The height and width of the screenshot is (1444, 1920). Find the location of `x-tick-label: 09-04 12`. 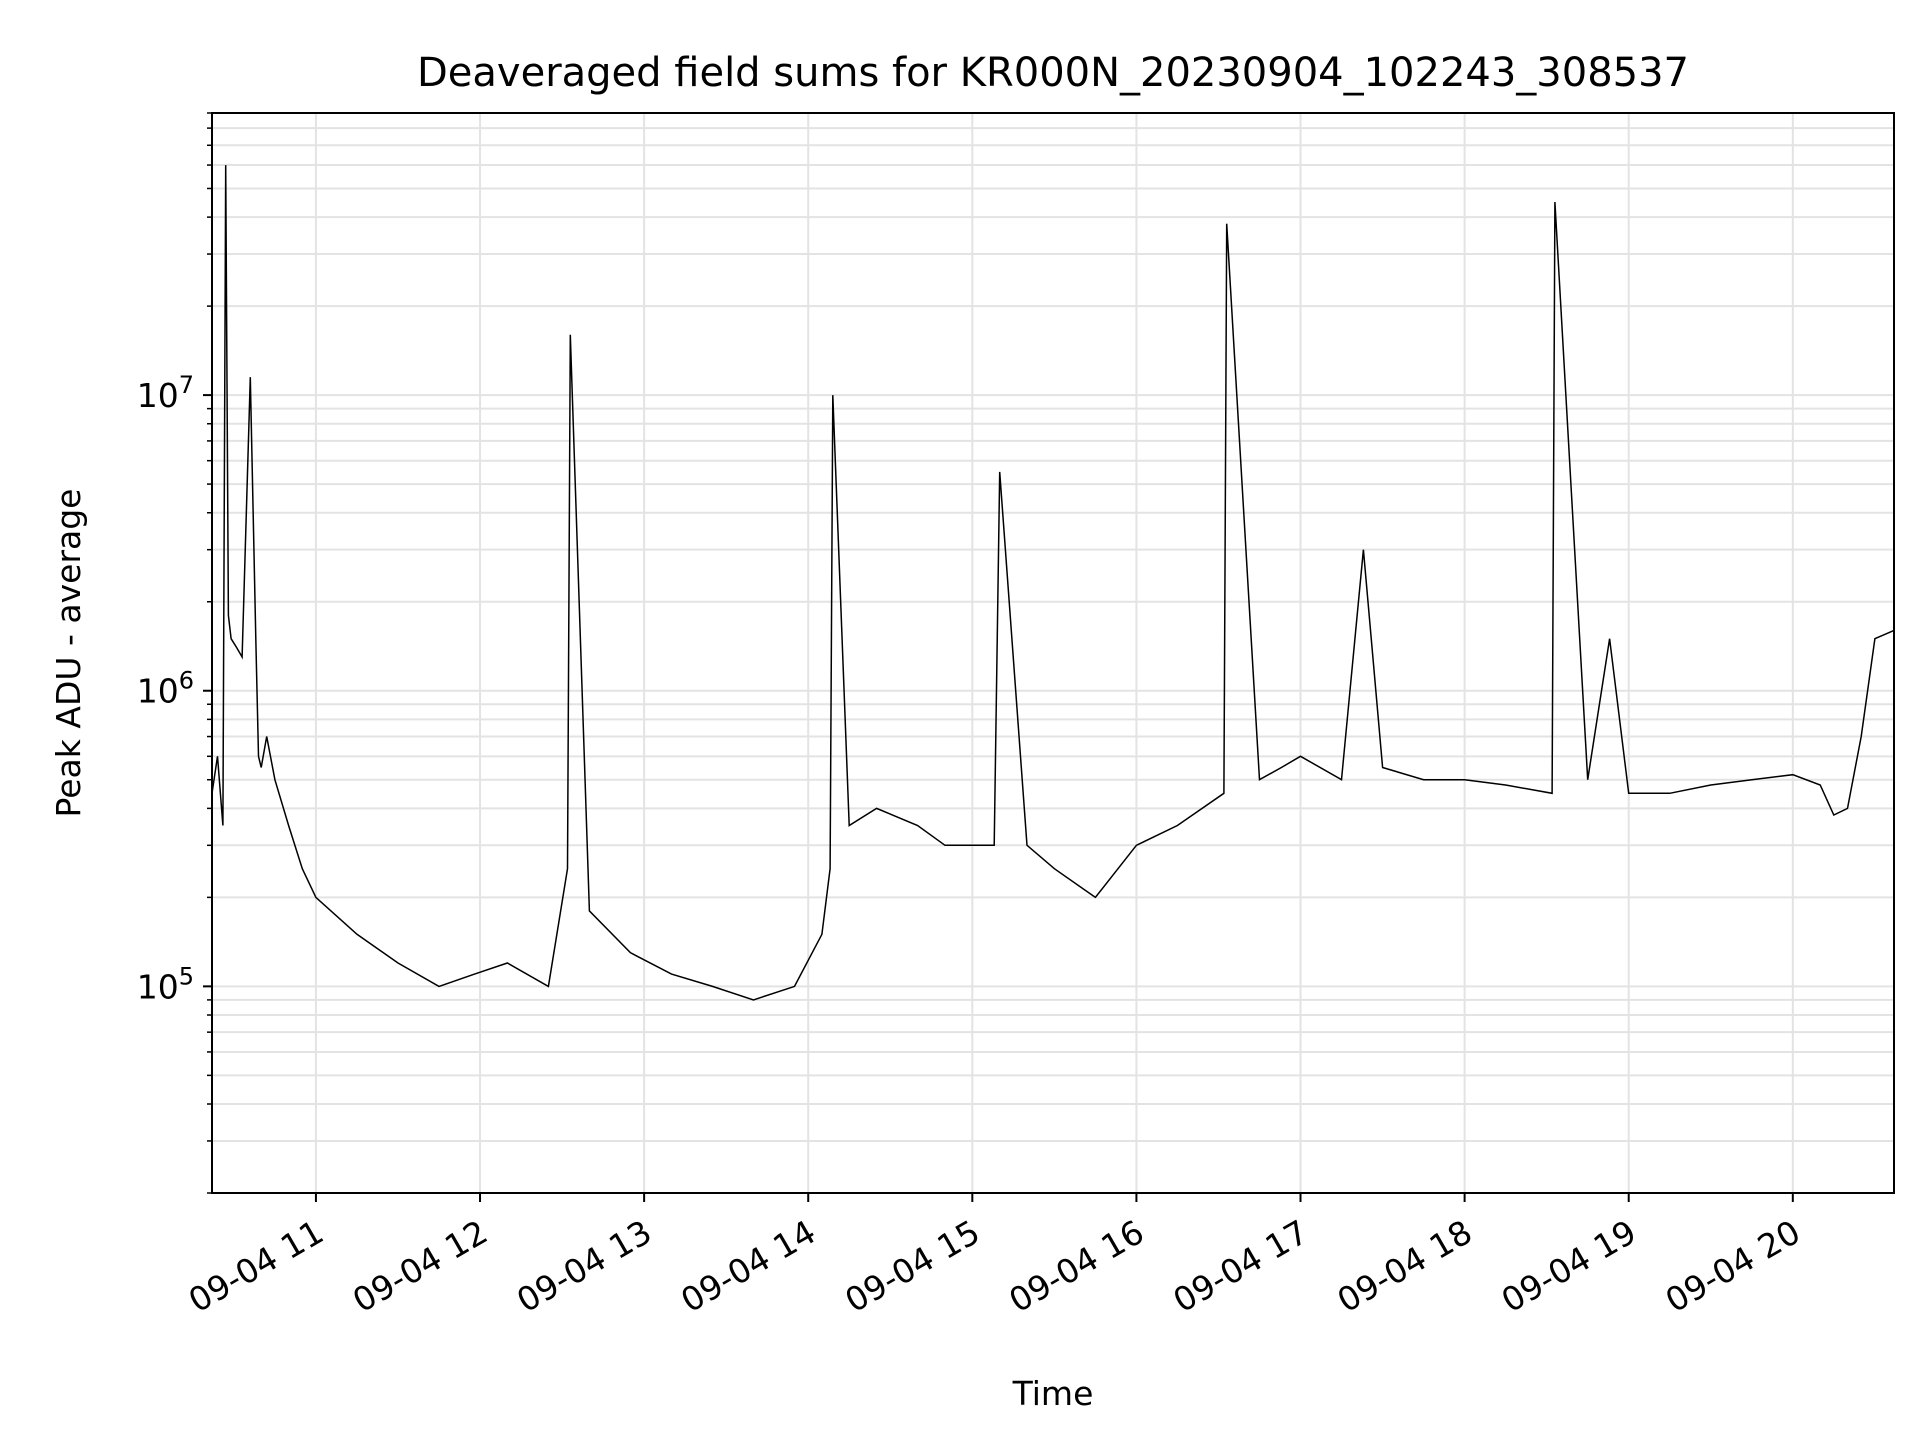

x-tick-label: 09-04 12 is located at coordinates (420, 1266).